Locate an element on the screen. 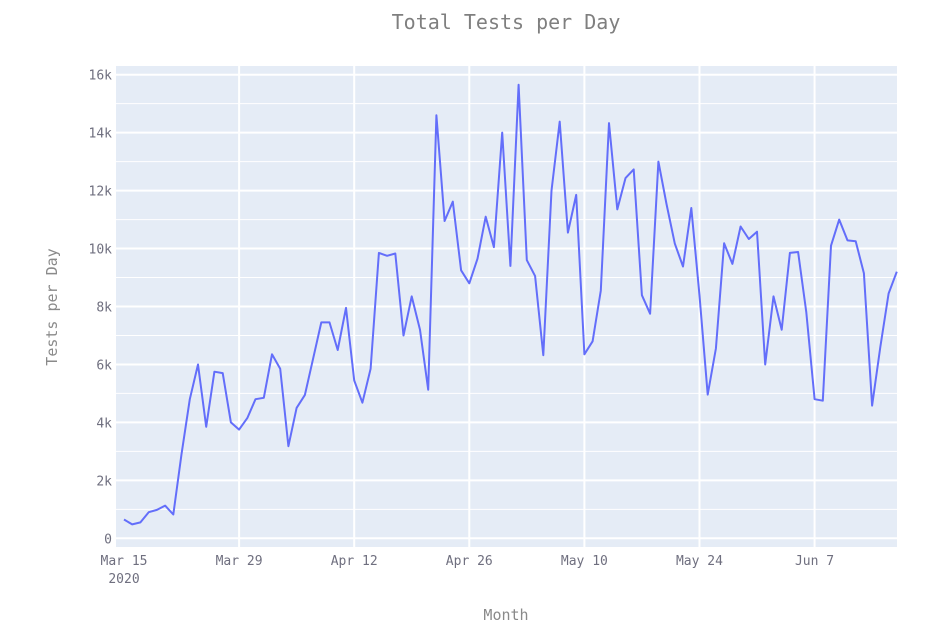  x-tick-label: Apr 26 is located at coordinates (469, 561).